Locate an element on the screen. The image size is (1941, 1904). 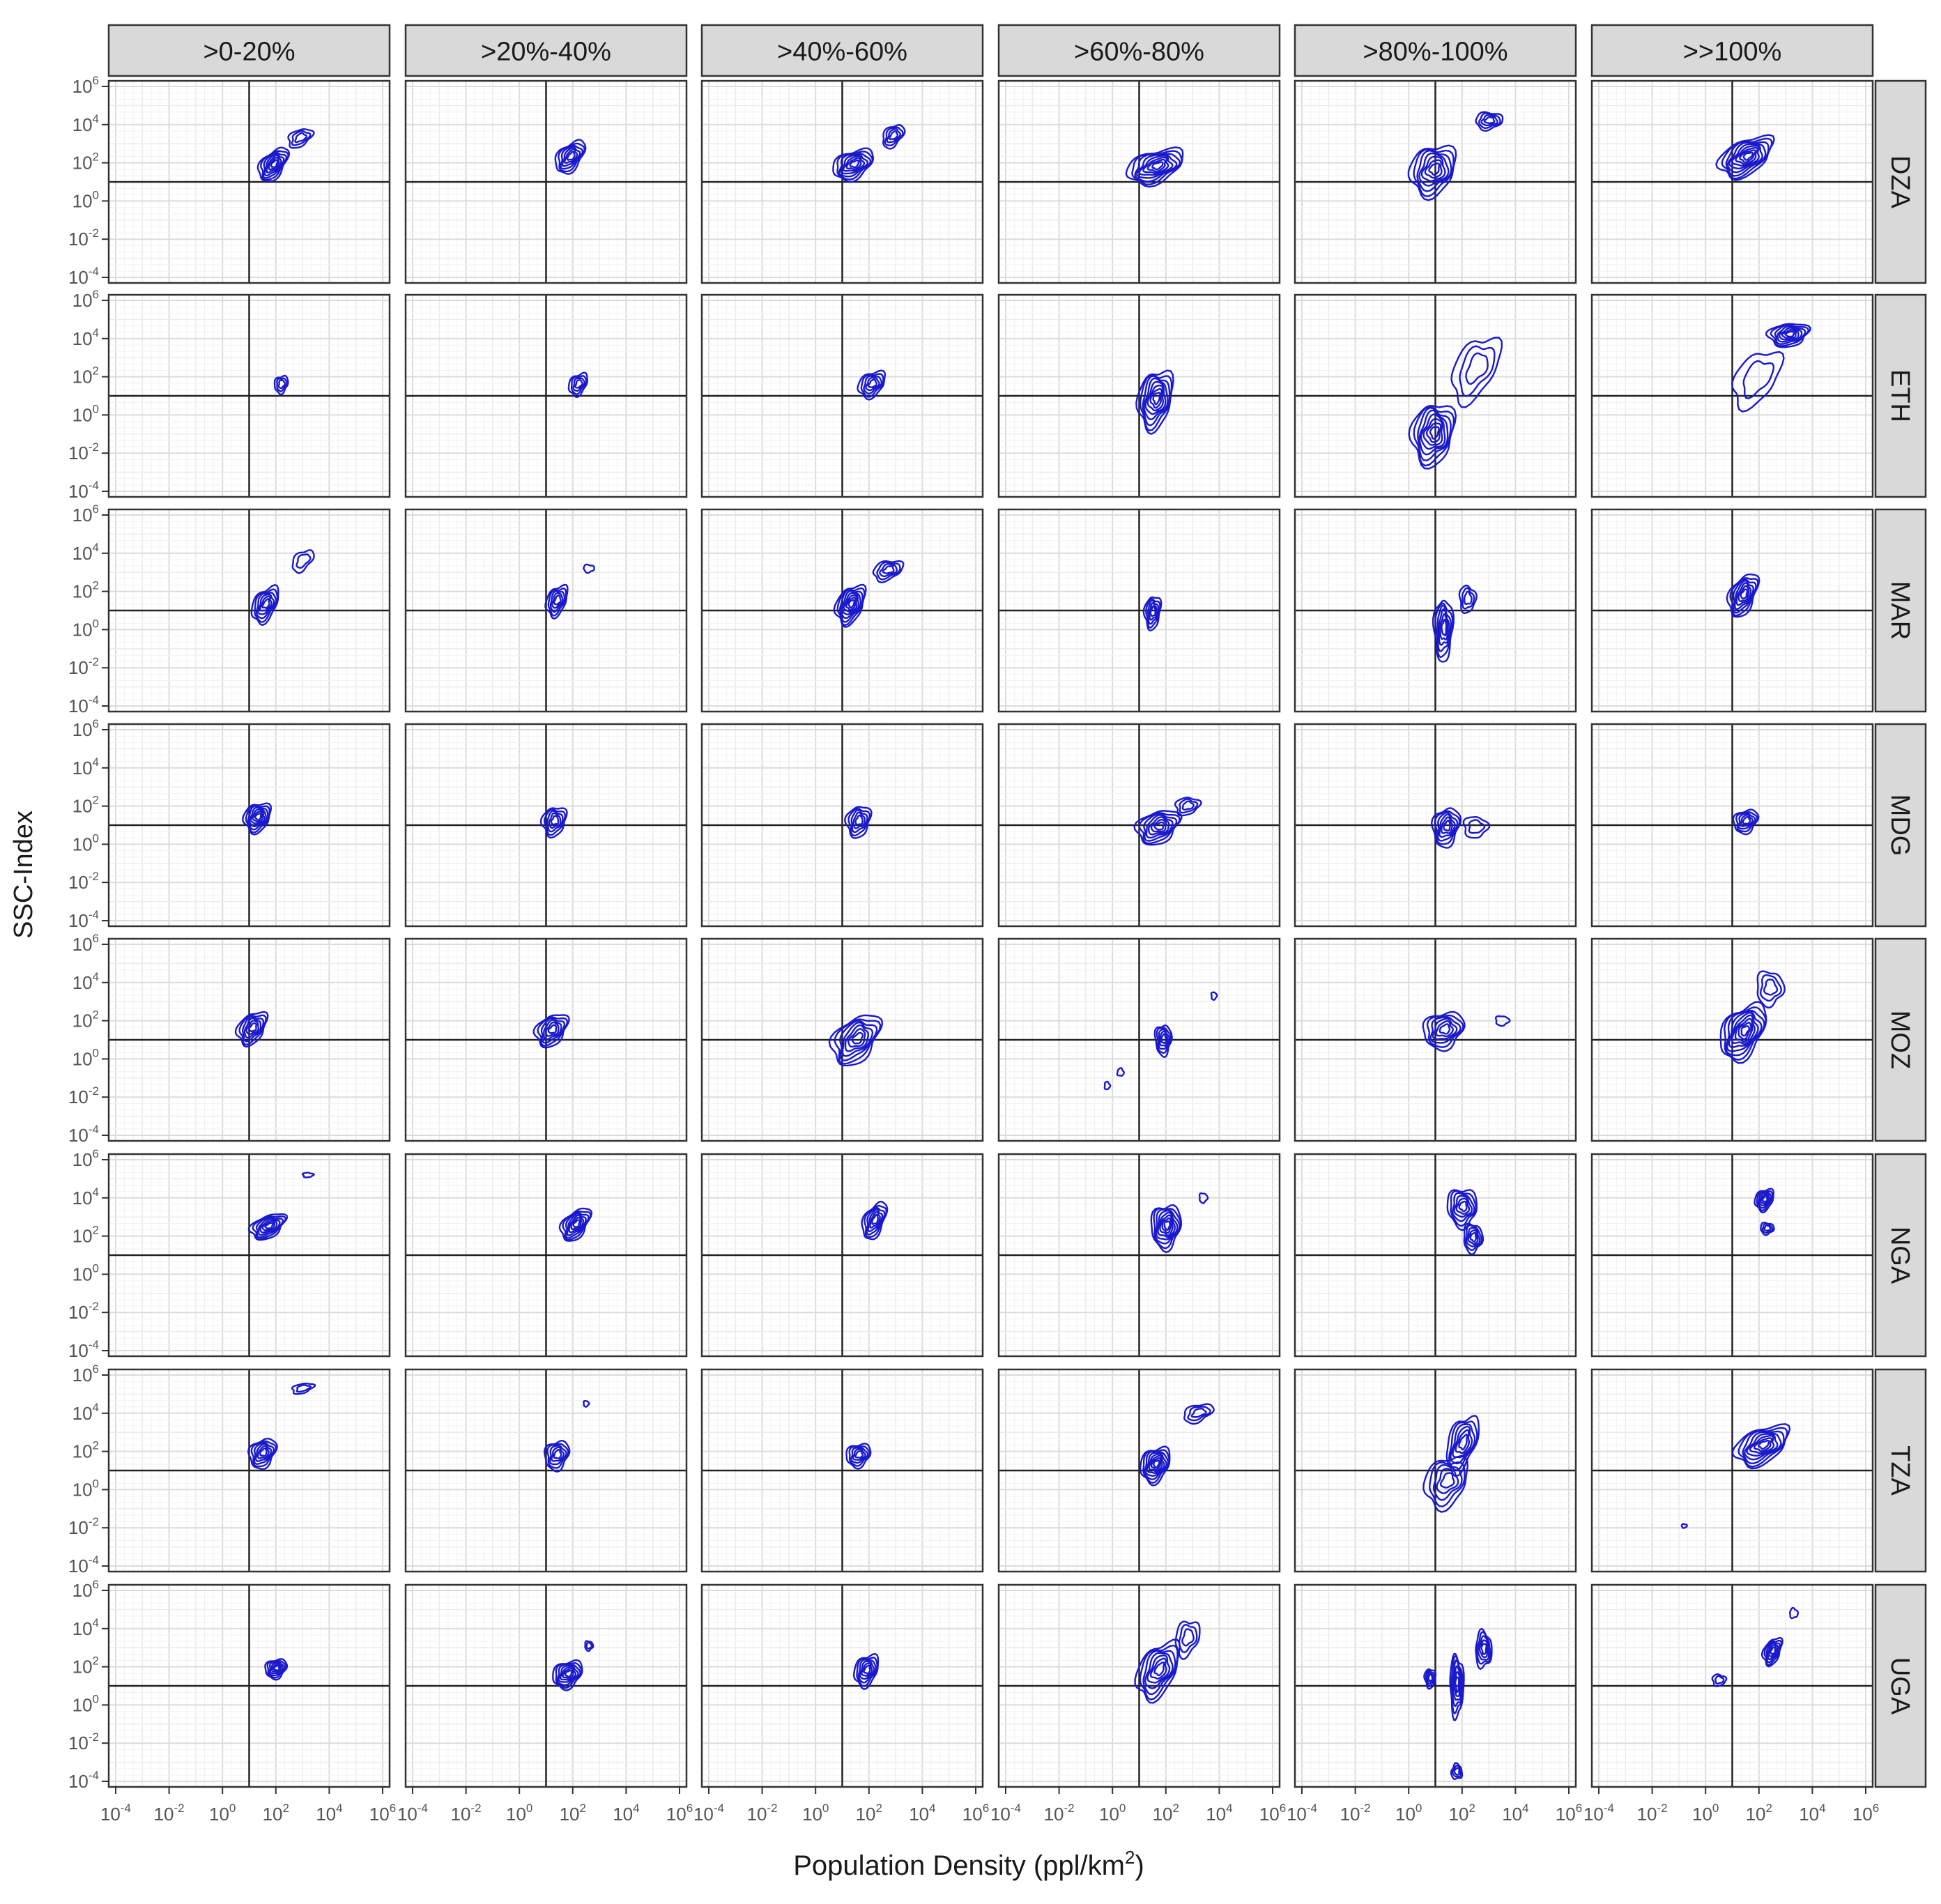
x-tick-label: 10² is located at coordinates (276, 1813).